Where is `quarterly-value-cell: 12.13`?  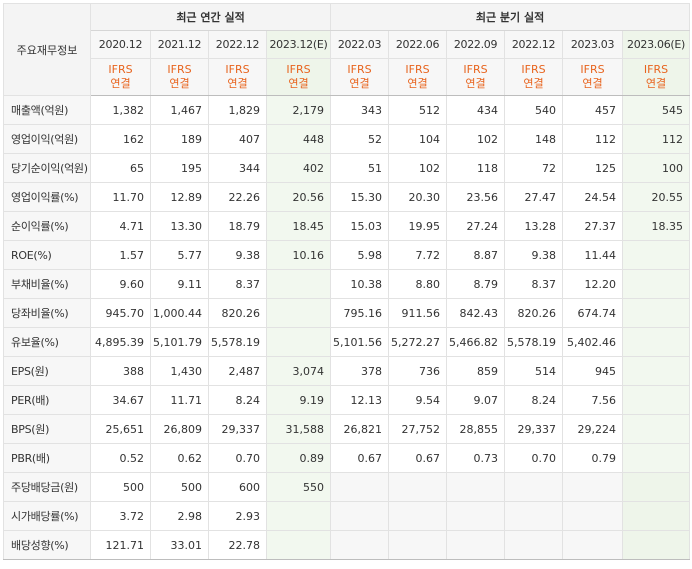 quarterly-value-cell: 12.13 is located at coordinates (360, 400).